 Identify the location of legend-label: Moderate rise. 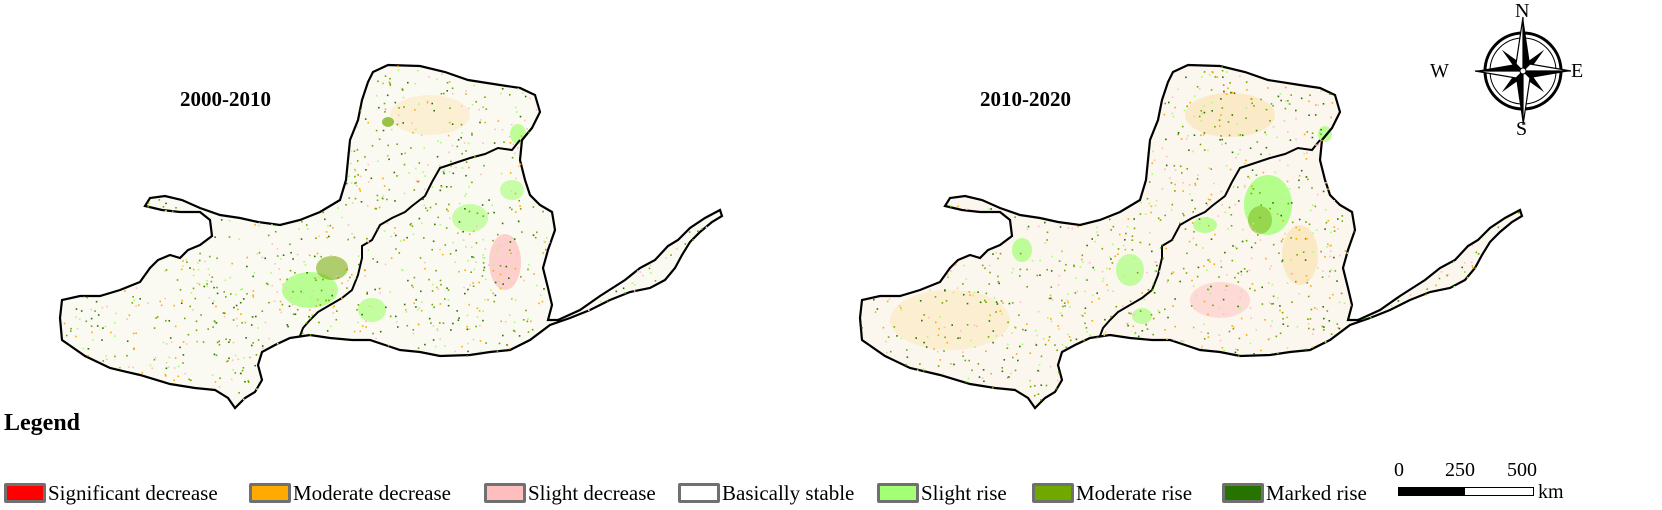
(1134, 492).